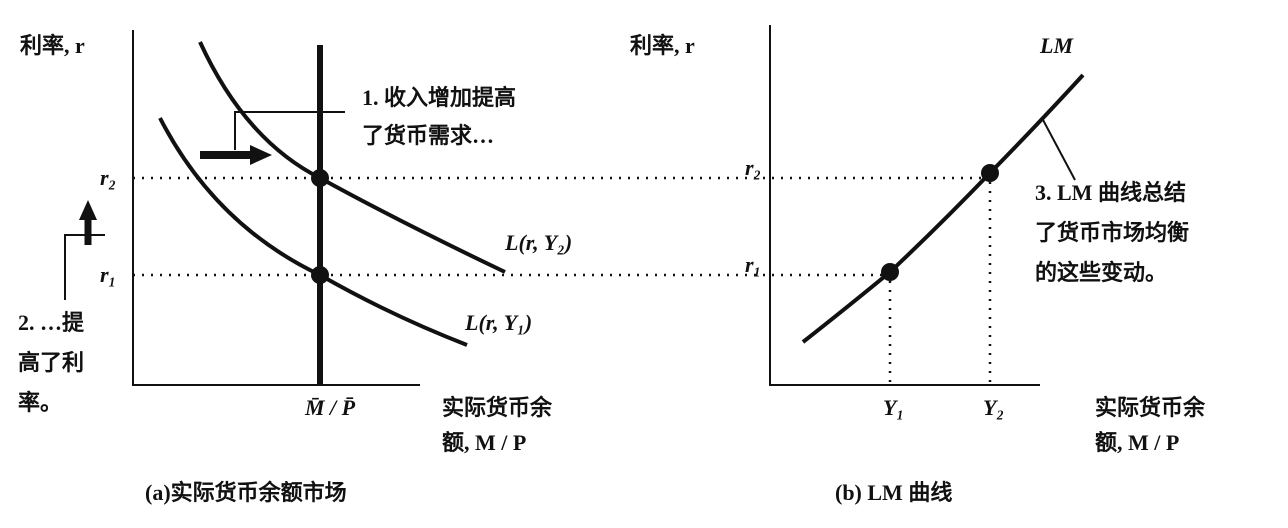 The image size is (1288, 528). What do you see at coordinates (40, 402) in the screenshot?
I see `annotation: 率。` at bounding box center [40, 402].